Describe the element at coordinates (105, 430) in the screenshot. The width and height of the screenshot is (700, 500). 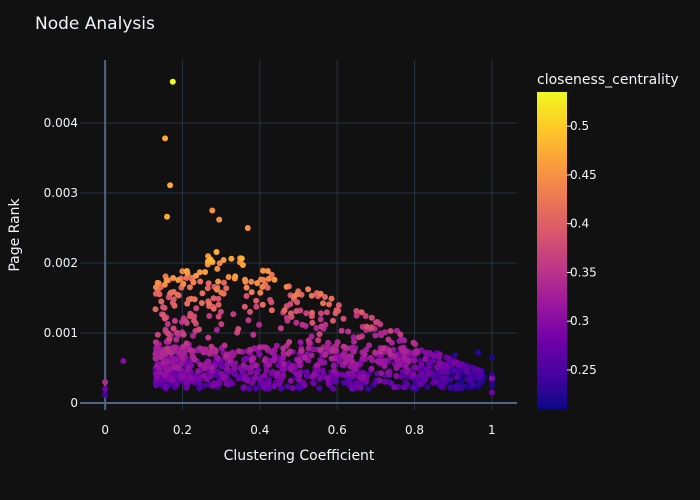
I see `x-tick-label: 0` at that location.